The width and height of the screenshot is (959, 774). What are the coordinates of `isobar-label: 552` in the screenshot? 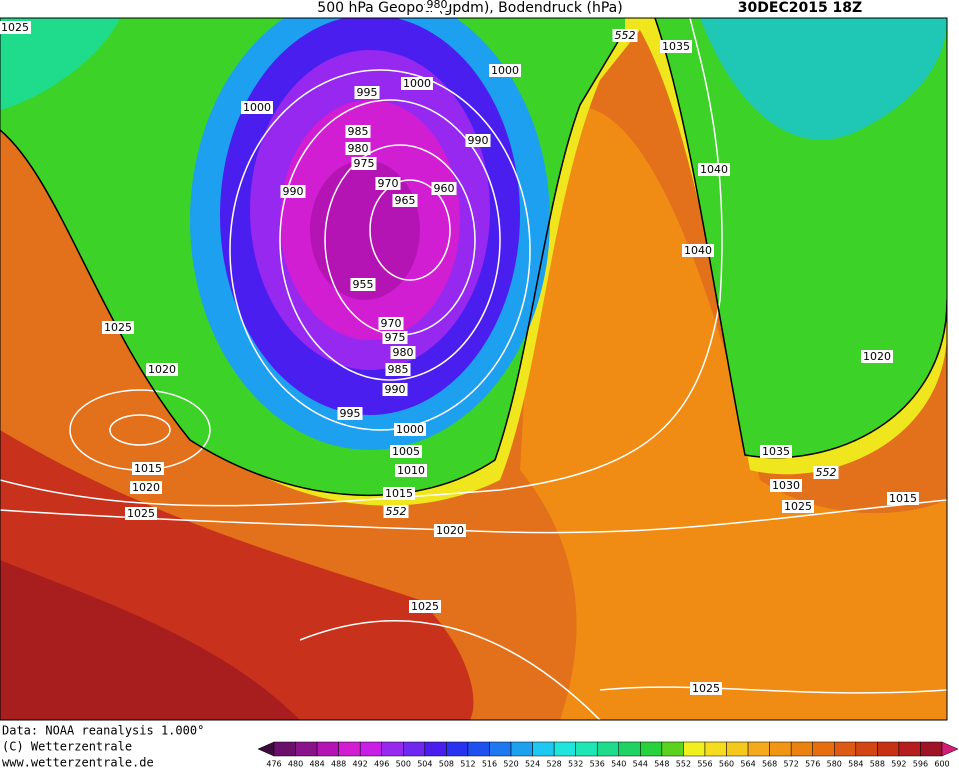 It's located at (396, 511).